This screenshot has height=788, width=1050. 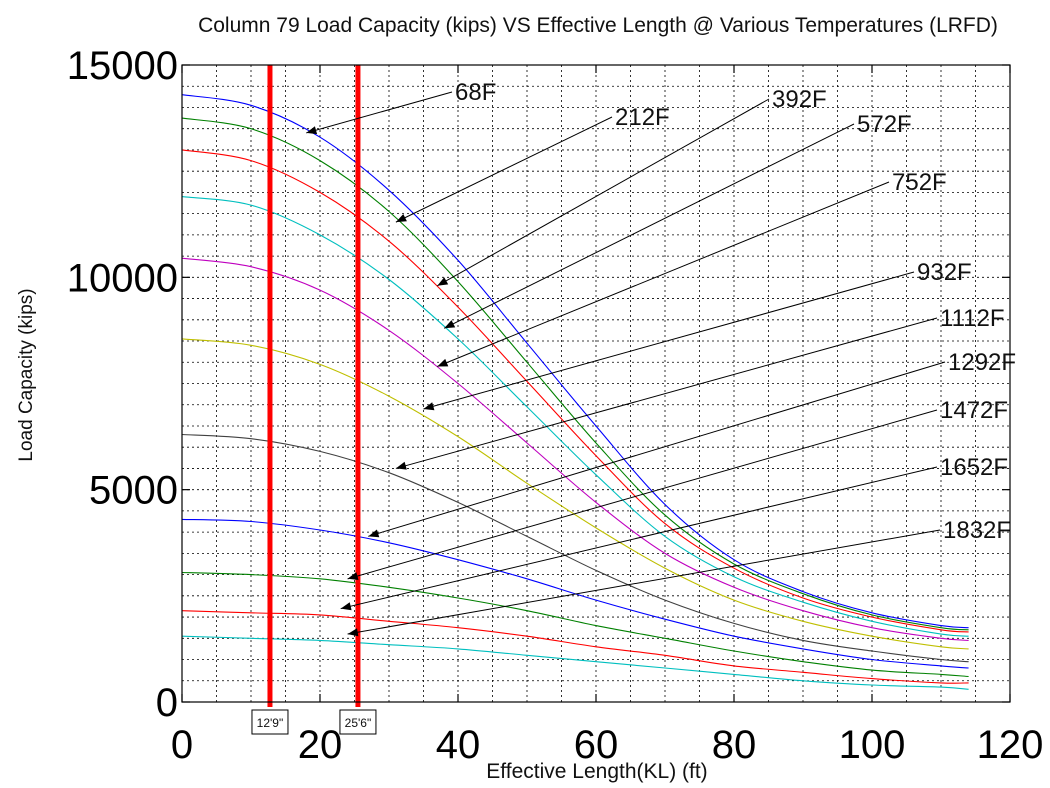 I want to click on annotation-arrowhead-1112F, so click(x=401, y=465).